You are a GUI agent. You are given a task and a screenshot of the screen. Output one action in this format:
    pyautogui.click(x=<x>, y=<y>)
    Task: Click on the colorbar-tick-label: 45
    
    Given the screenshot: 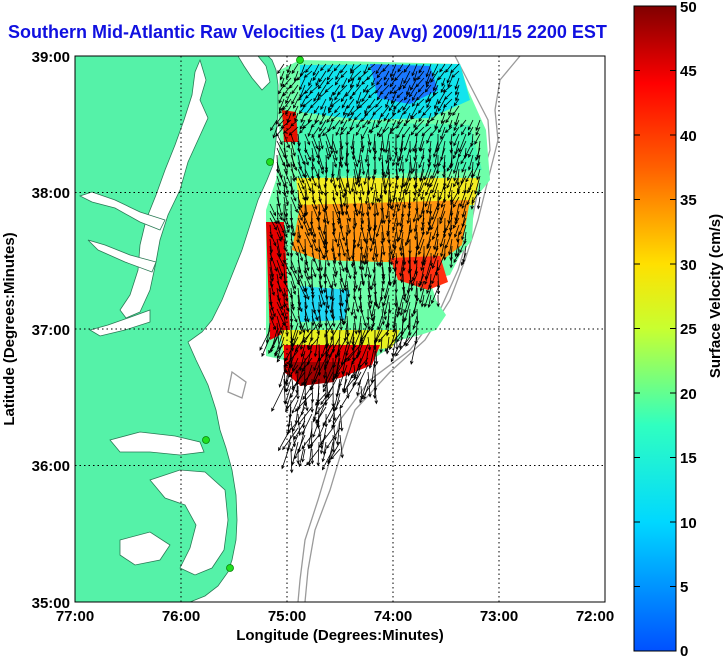 What is the action you would take?
    pyautogui.click(x=688, y=71)
    